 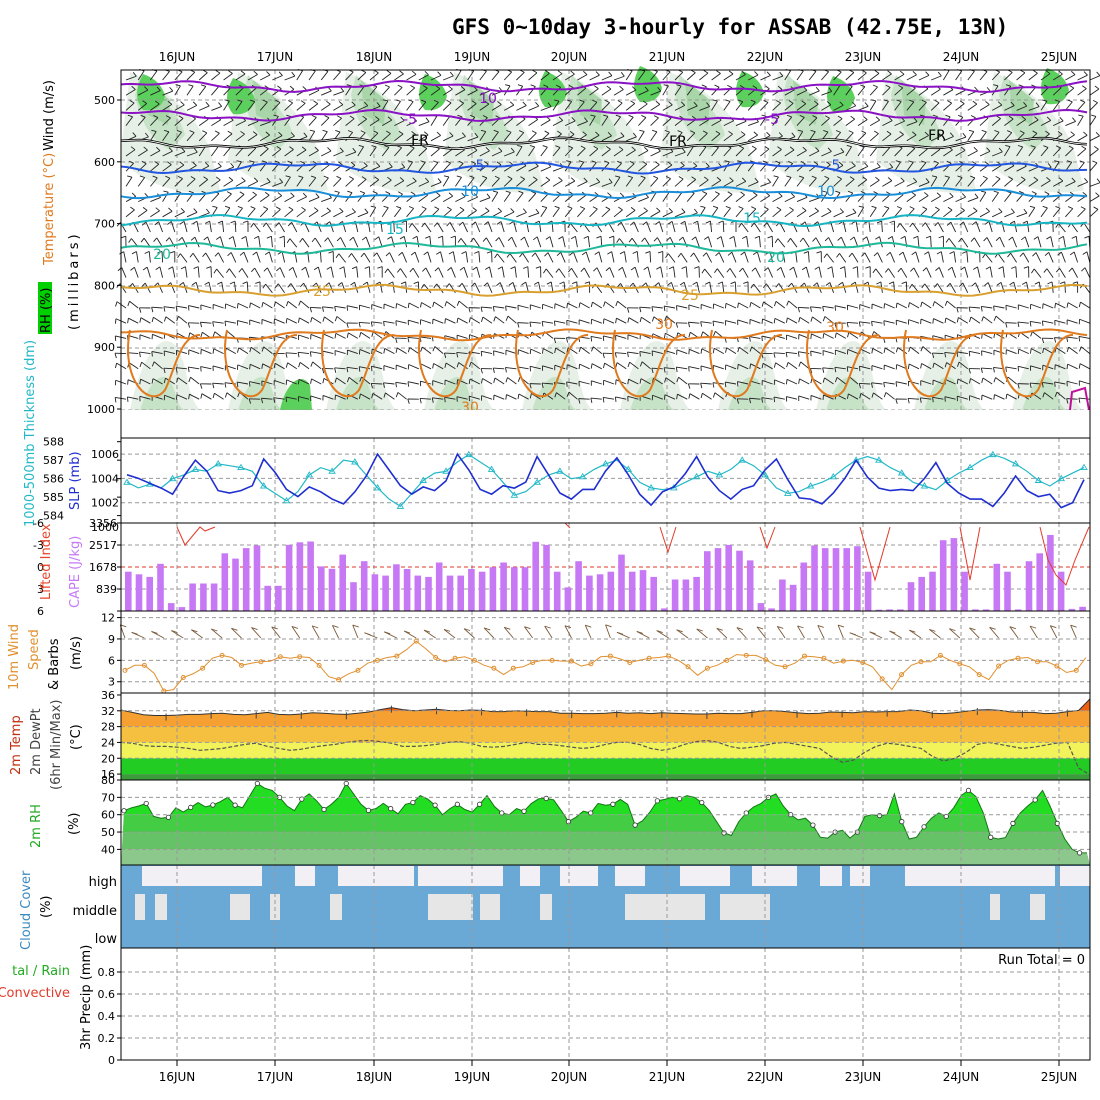 What do you see at coordinates (105, 527) in the screenshot?
I see `slp-tick-label: 1000` at bounding box center [105, 527].